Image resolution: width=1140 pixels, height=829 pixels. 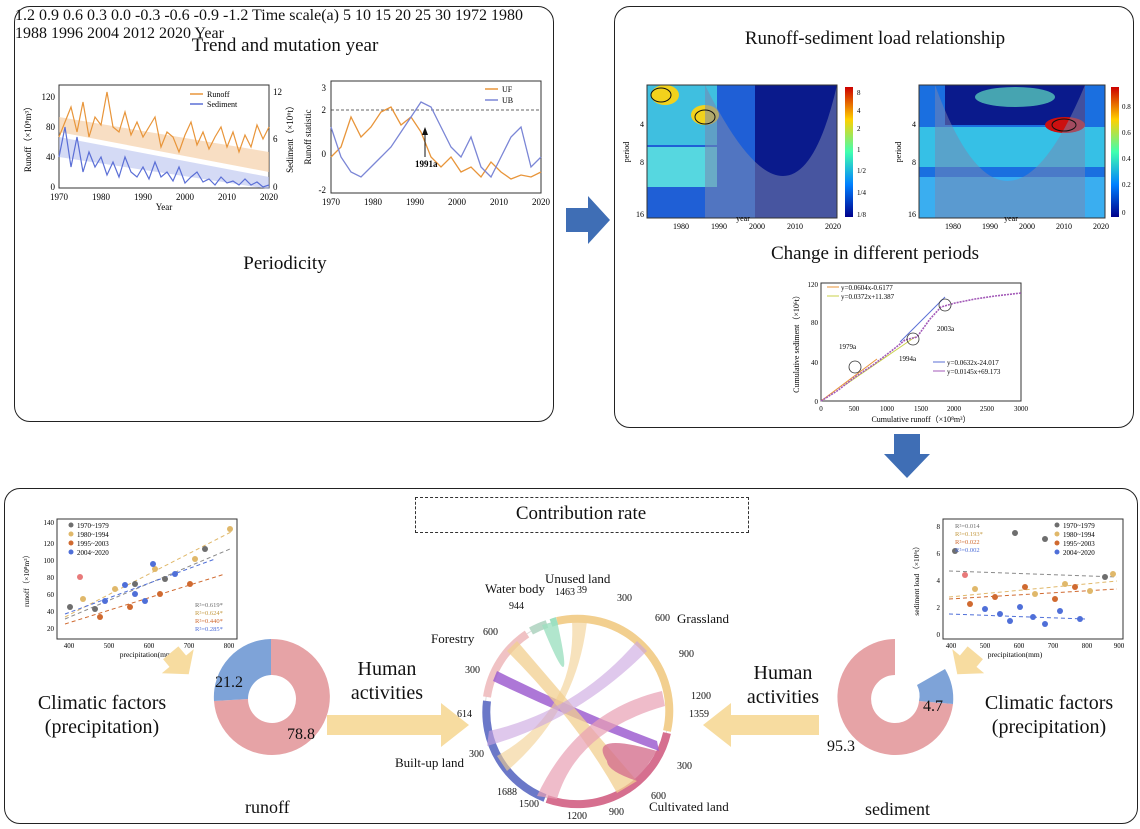 What do you see at coordinates (662, 618) in the screenshot?
I see `chord-tick-600-g: 600` at bounding box center [662, 618].